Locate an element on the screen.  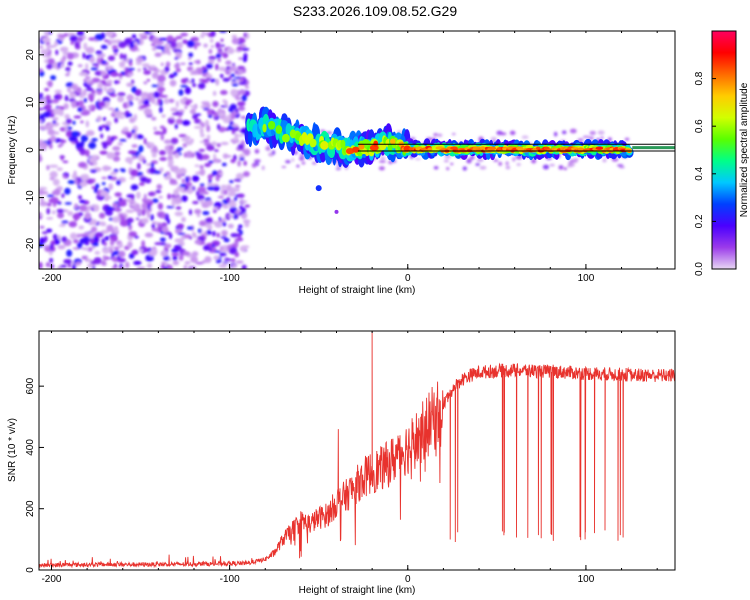
colorbar-frame is located at coordinates (724, 150).